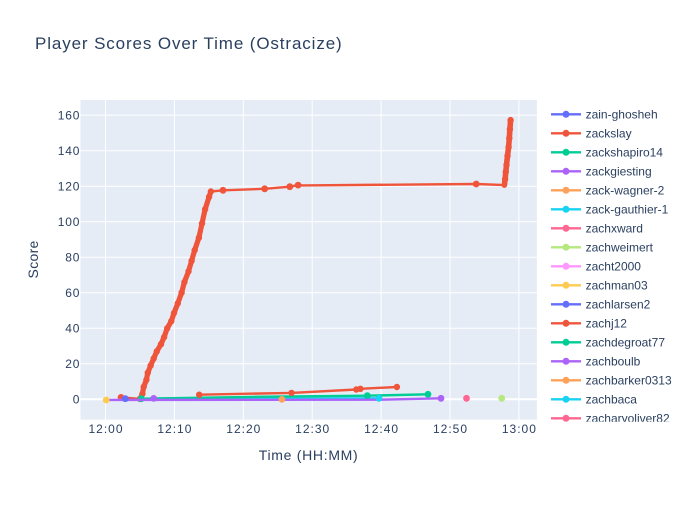 The image size is (700, 505). I want to click on svg-text: 60, so click(72, 293).